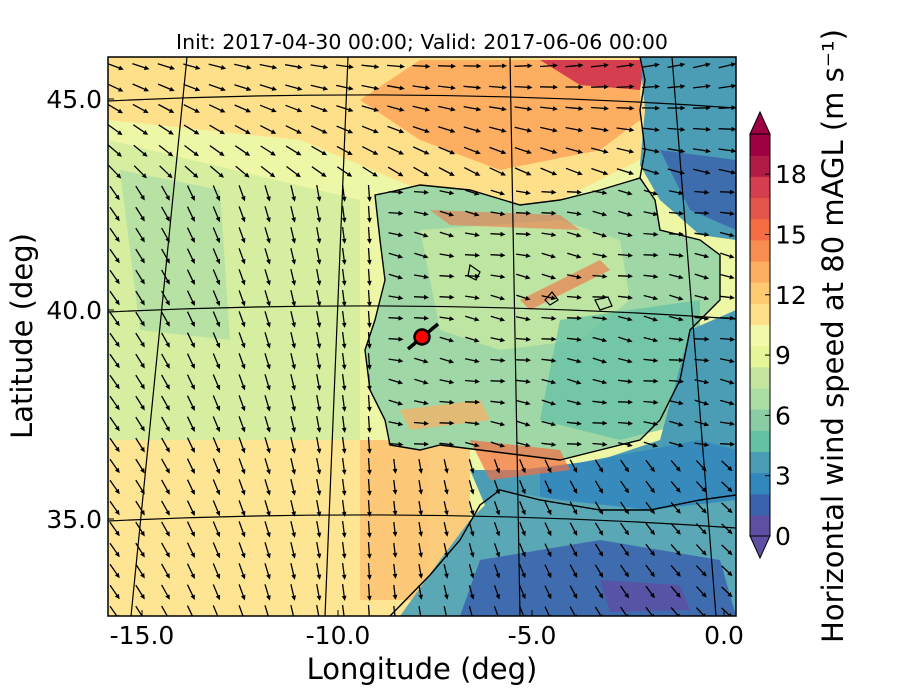 The width and height of the screenshot is (900, 700). I want to click on colorbar-tick-label: 15, so click(791, 235).